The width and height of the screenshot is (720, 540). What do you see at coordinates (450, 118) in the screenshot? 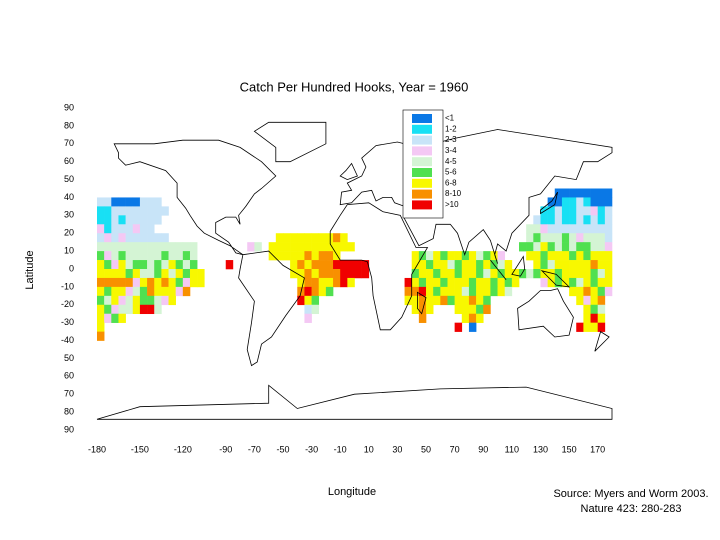
I see `legend-label: <1` at bounding box center [450, 118].